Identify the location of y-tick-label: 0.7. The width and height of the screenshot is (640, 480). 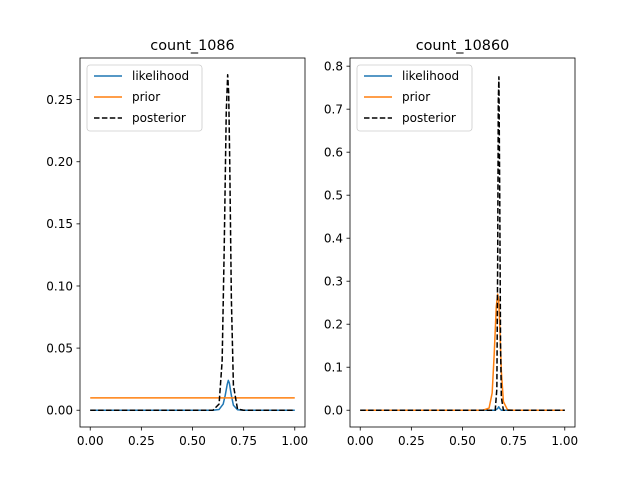
(333, 109).